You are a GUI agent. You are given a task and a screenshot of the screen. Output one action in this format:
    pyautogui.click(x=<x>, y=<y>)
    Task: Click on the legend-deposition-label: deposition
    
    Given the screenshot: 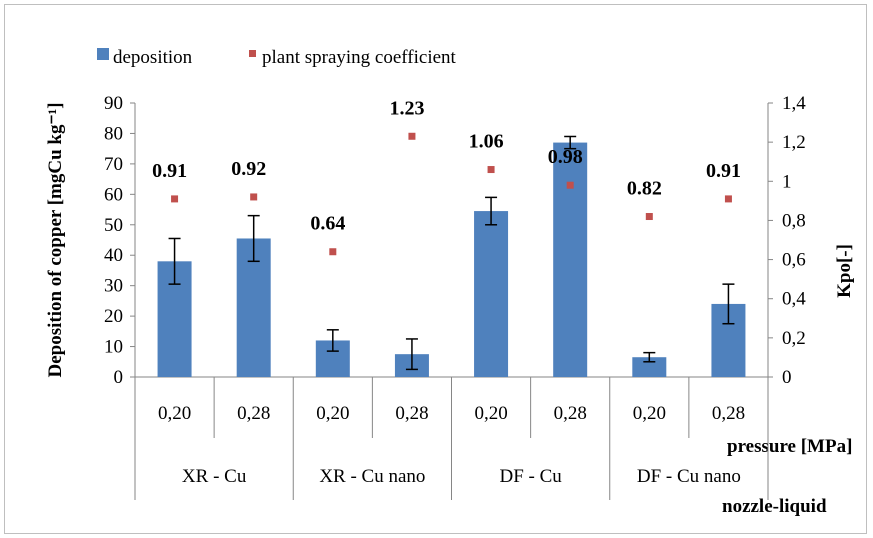 What is the action you would take?
    pyautogui.click(x=153, y=57)
    